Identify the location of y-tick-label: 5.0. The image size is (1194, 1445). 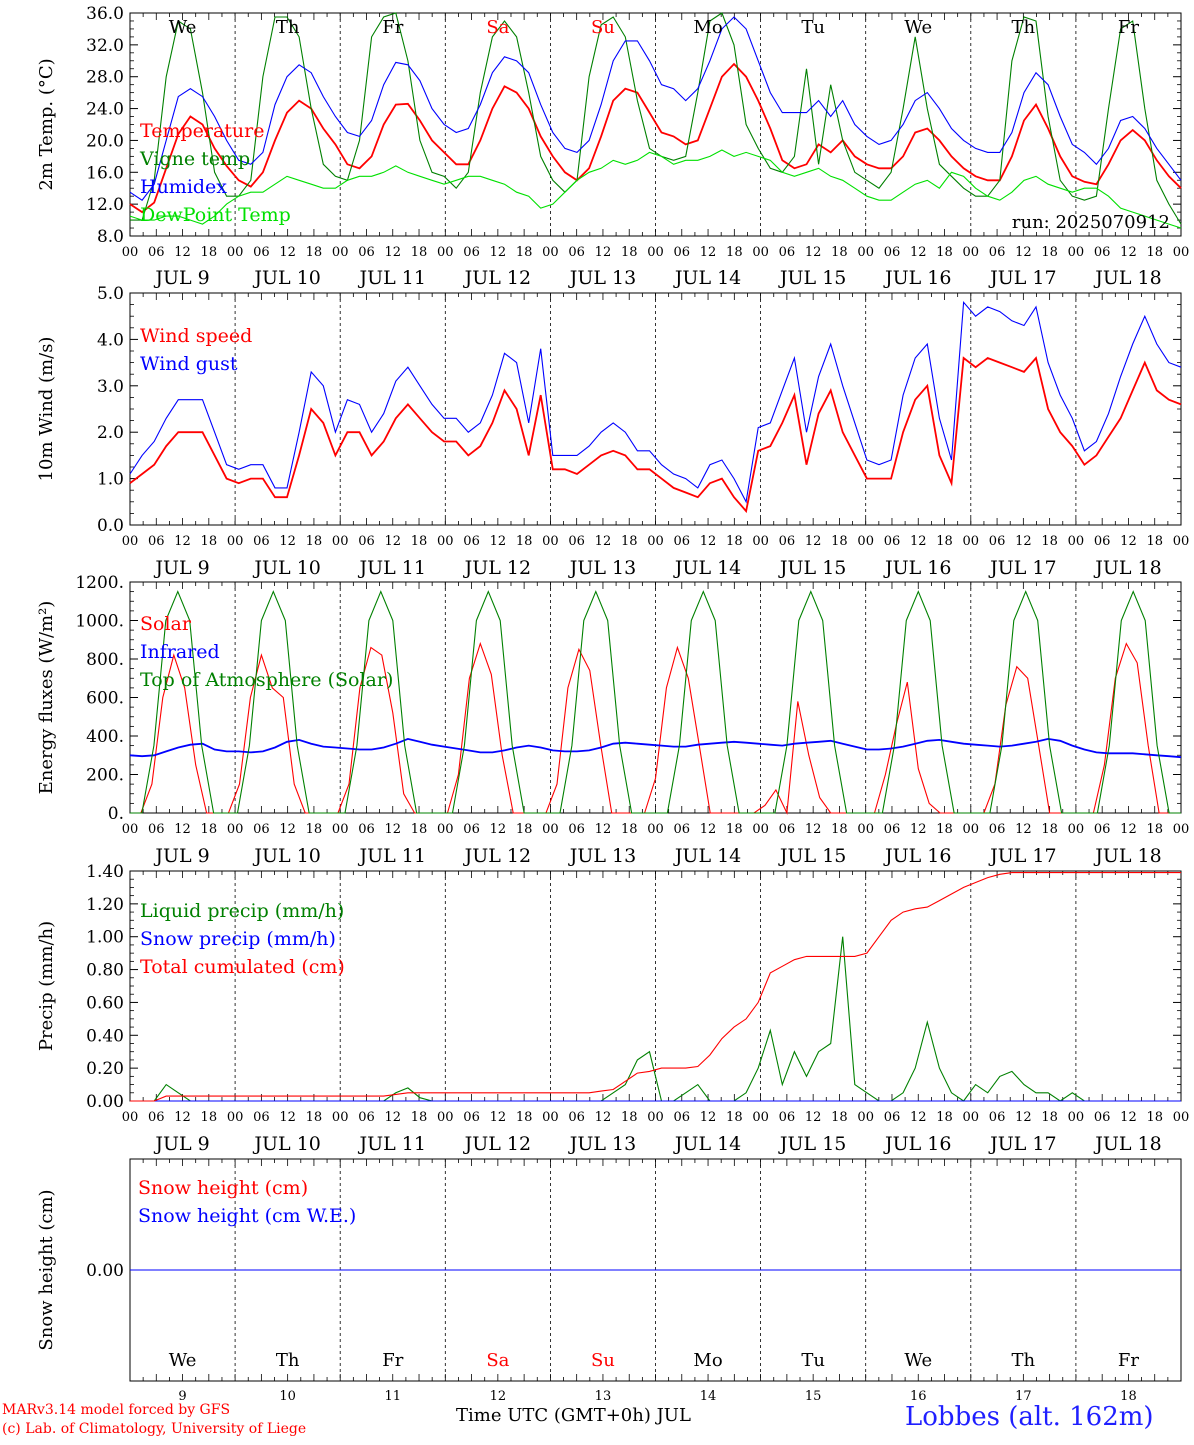
(110, 294).